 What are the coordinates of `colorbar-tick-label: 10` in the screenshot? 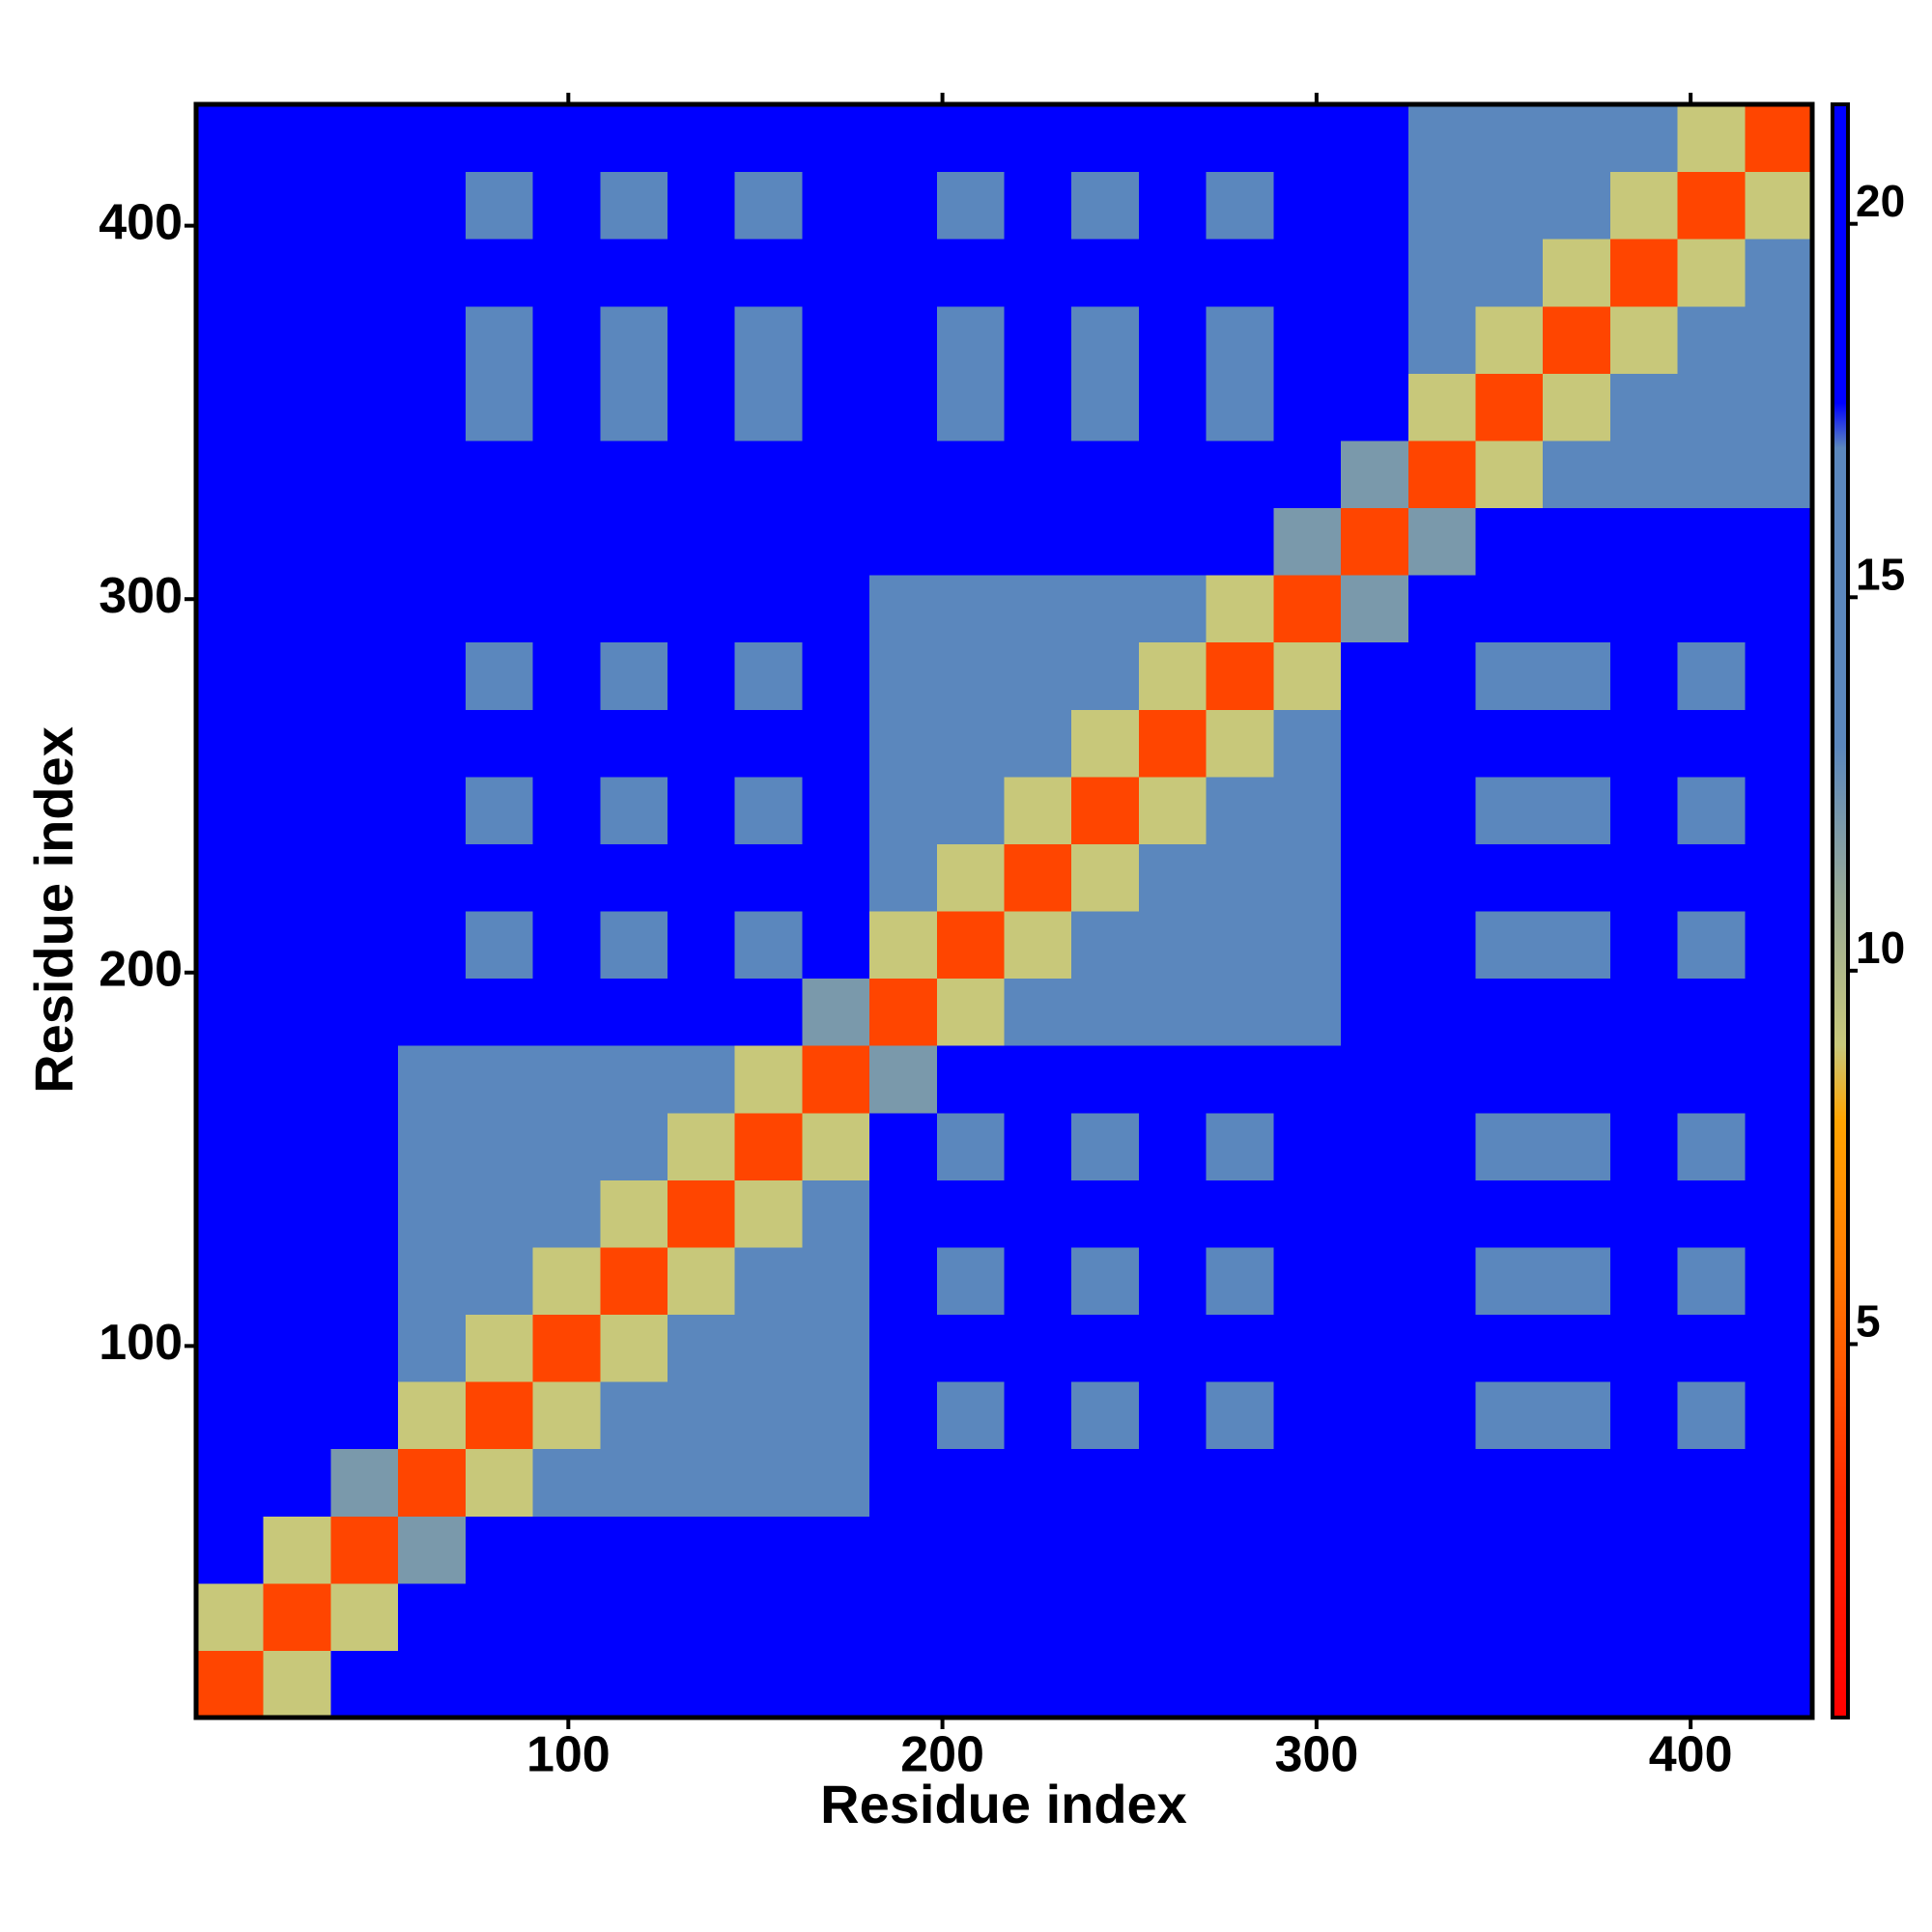 It's located at (1880, 948).